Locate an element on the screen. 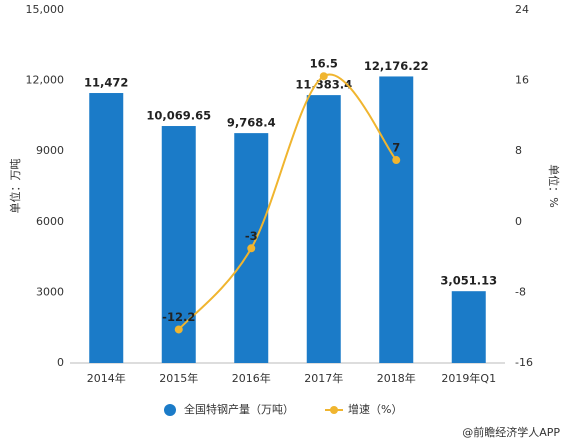  x-tick-label: 2019年Q1 is located at coordinates (468, 378).